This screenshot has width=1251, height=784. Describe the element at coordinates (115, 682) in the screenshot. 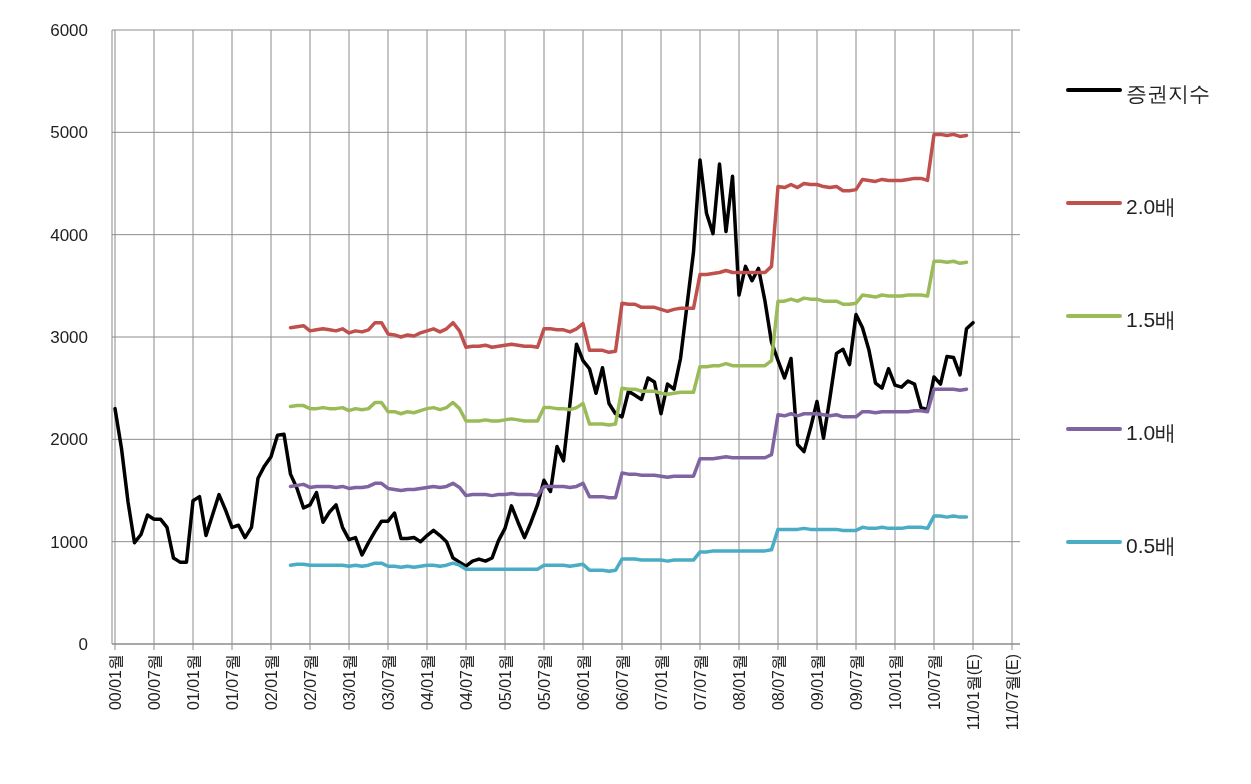

I see `x-tick-label: 00/01월` at that location.